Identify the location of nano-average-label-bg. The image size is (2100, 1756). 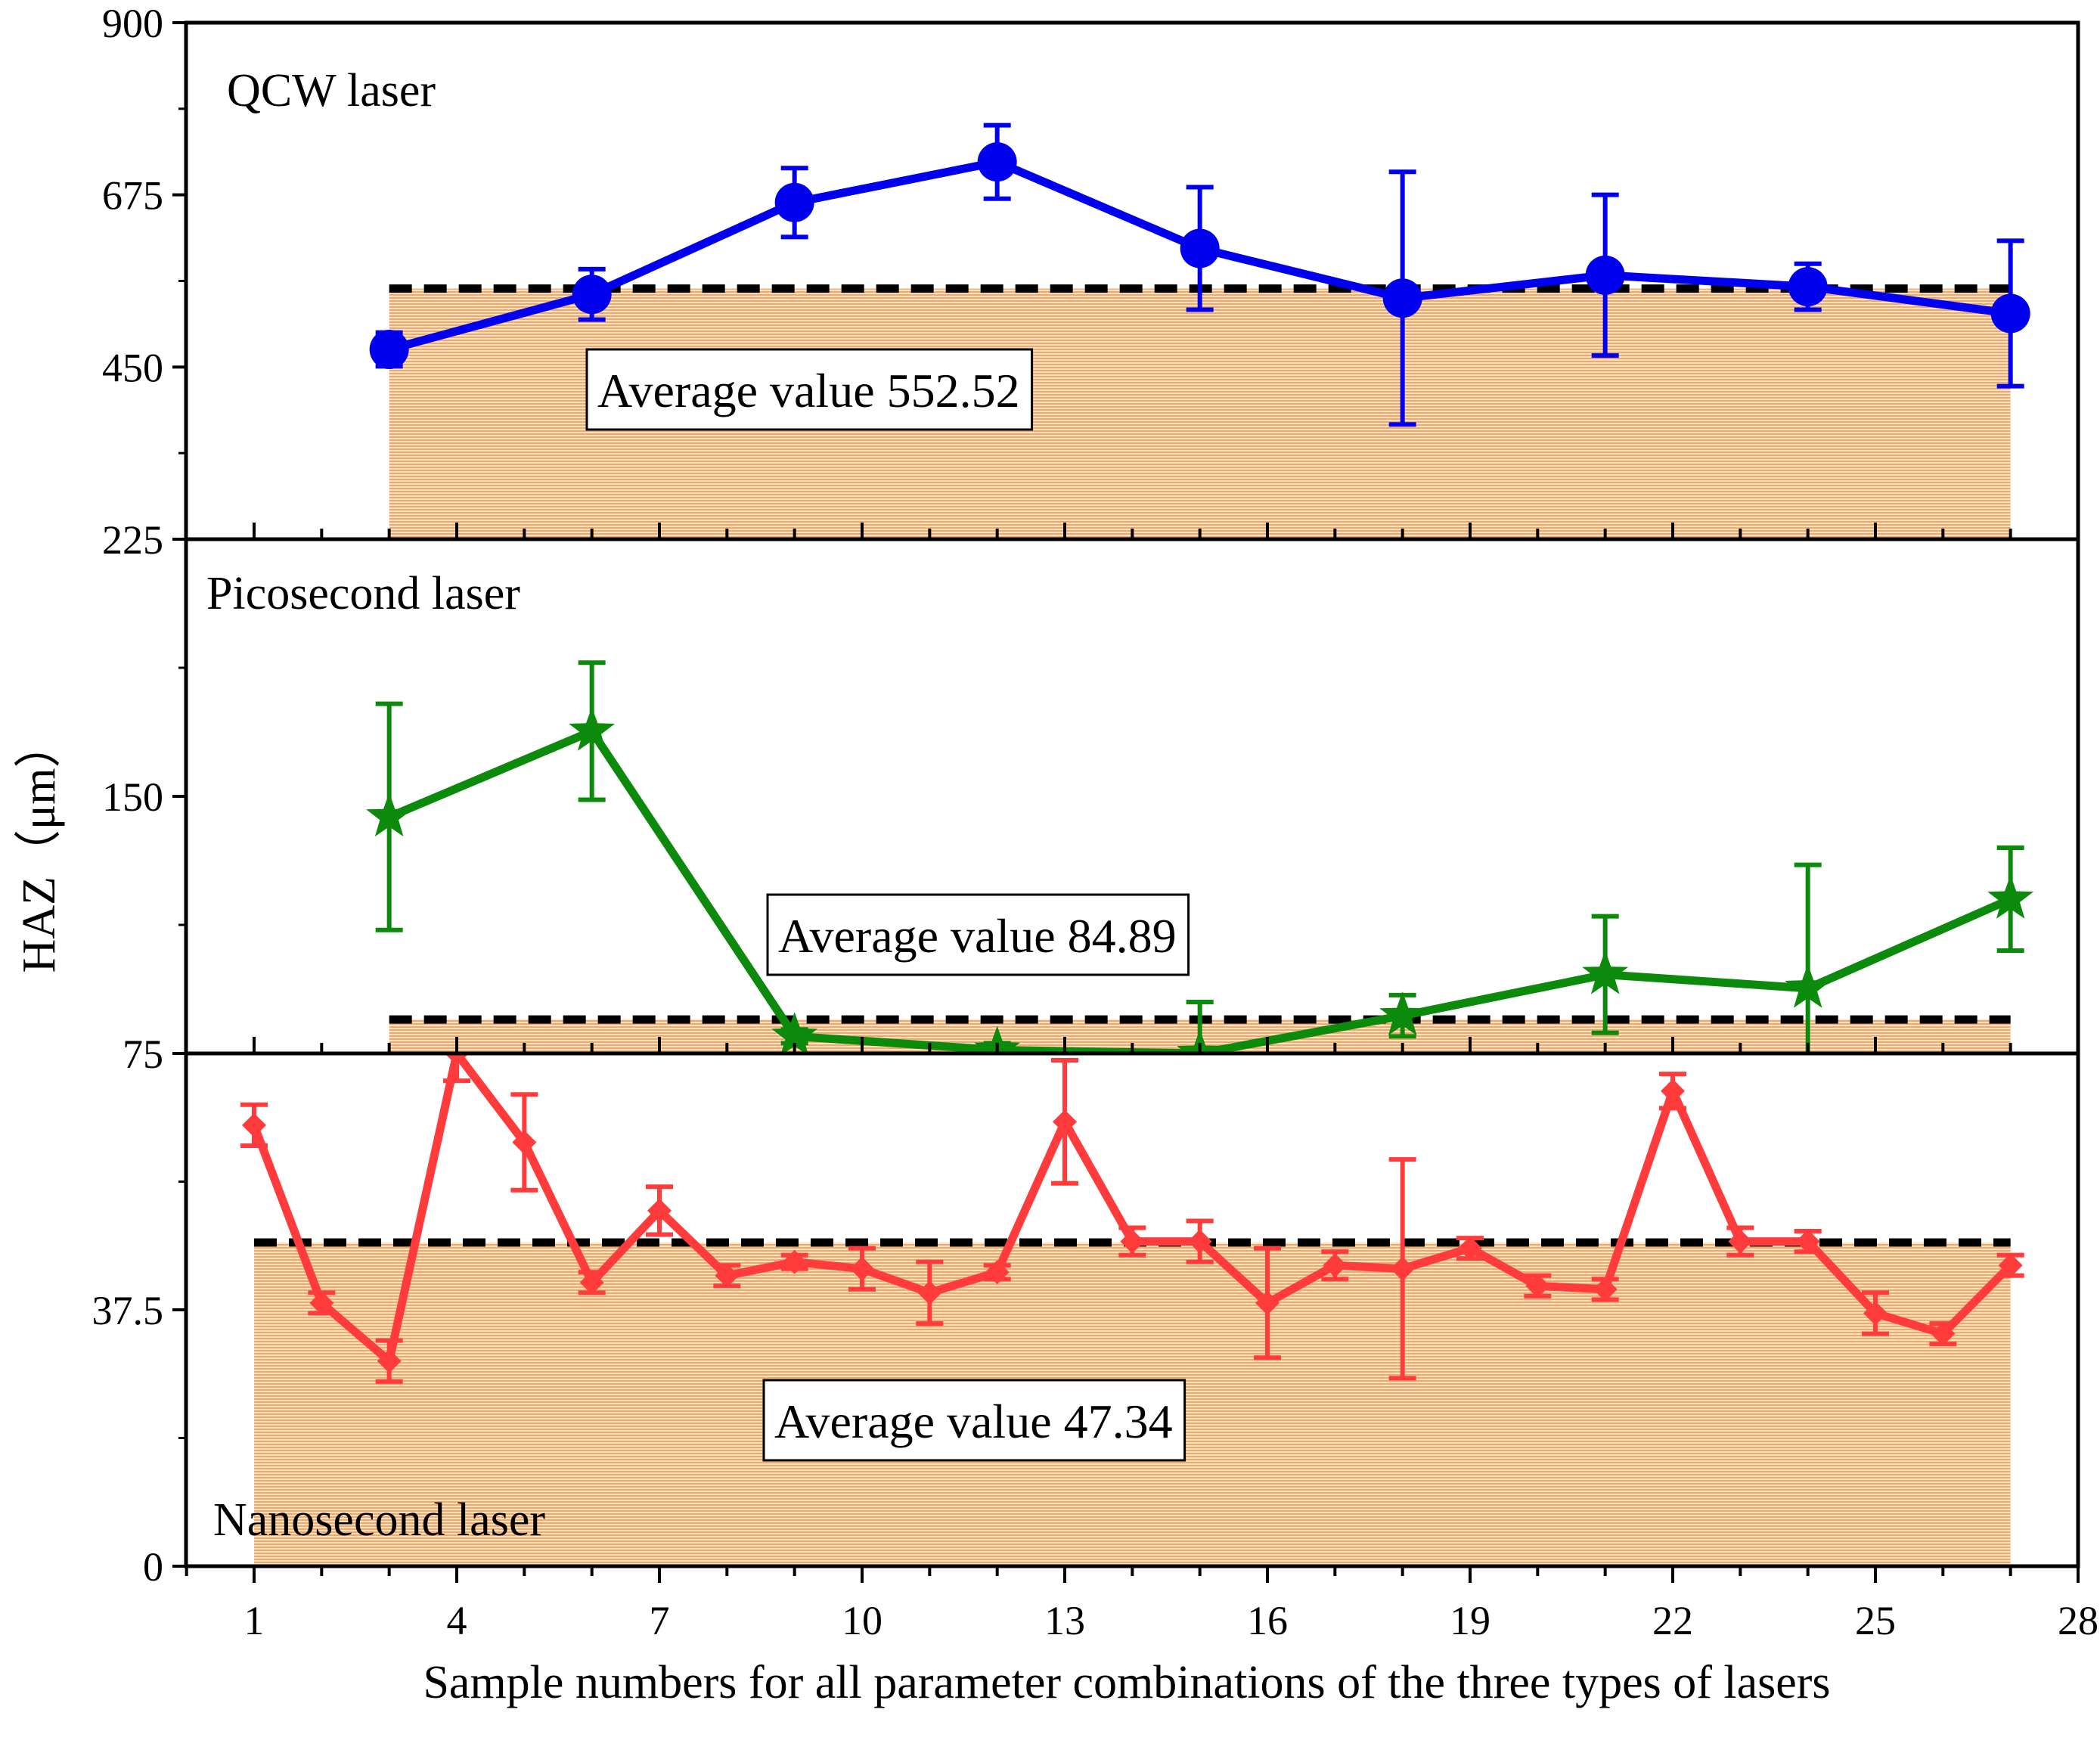
(974, 1420).